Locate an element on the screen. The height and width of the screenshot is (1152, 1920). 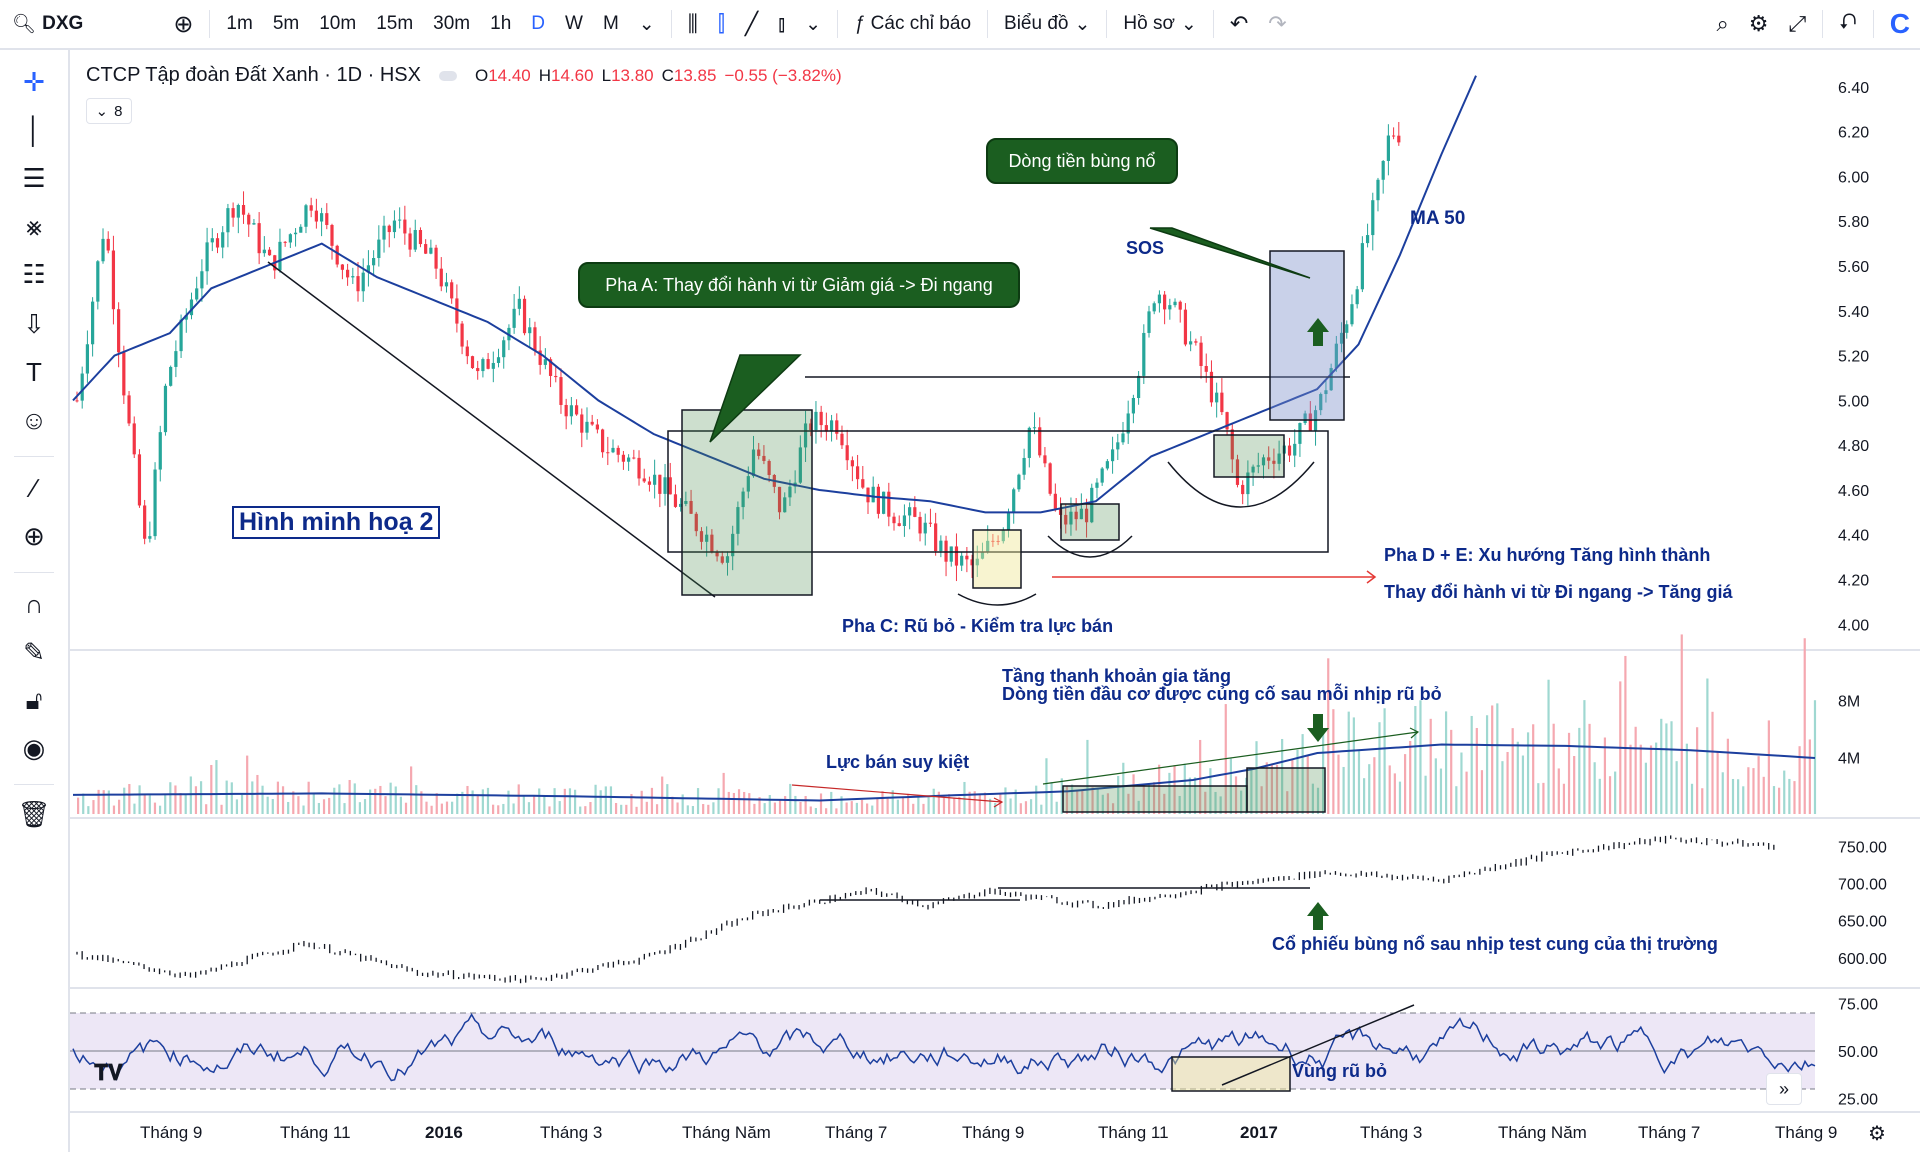
bar-style-icon: ⫼ is located at coordinates (692, 23).